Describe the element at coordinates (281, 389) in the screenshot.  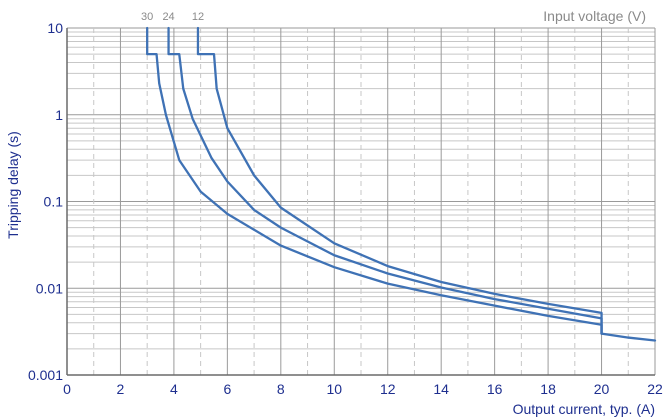
I see `x-tick-label: 8` at that location.